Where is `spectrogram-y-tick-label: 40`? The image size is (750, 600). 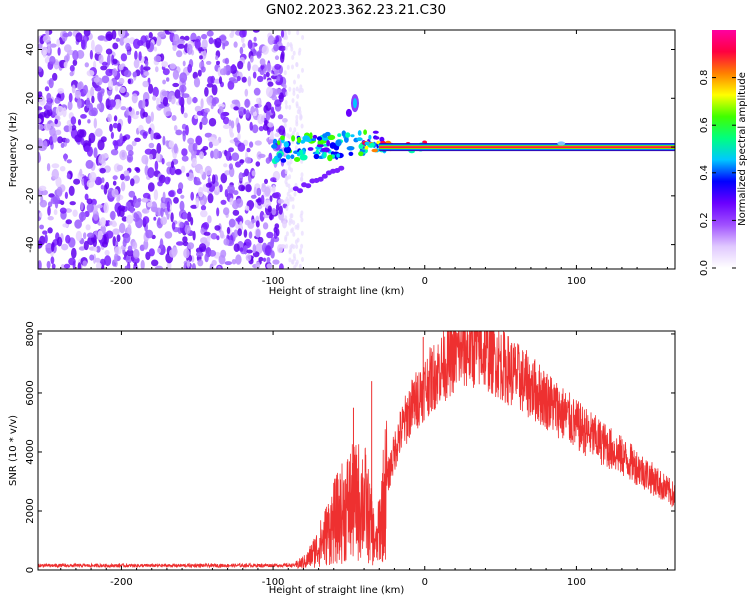
spectrogram-y-tick-label: 40 is located at coordinates (30, 49).